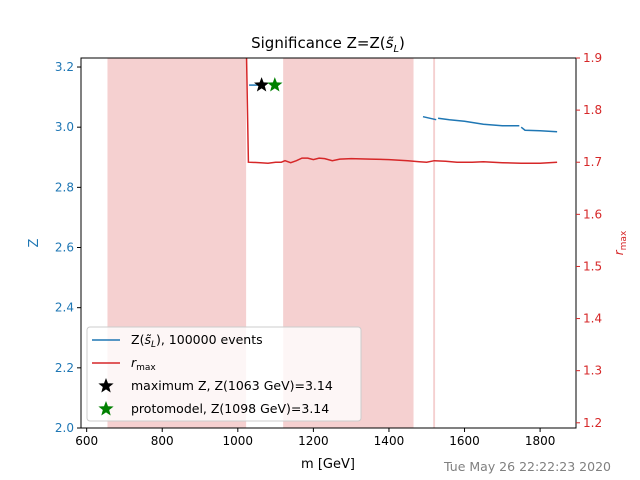 The height and width of the screenshot is (480, 640). Describe the element at coordinates (620, 242) in the screenshot. I see `y-axis-right-label: rmax` at that location.